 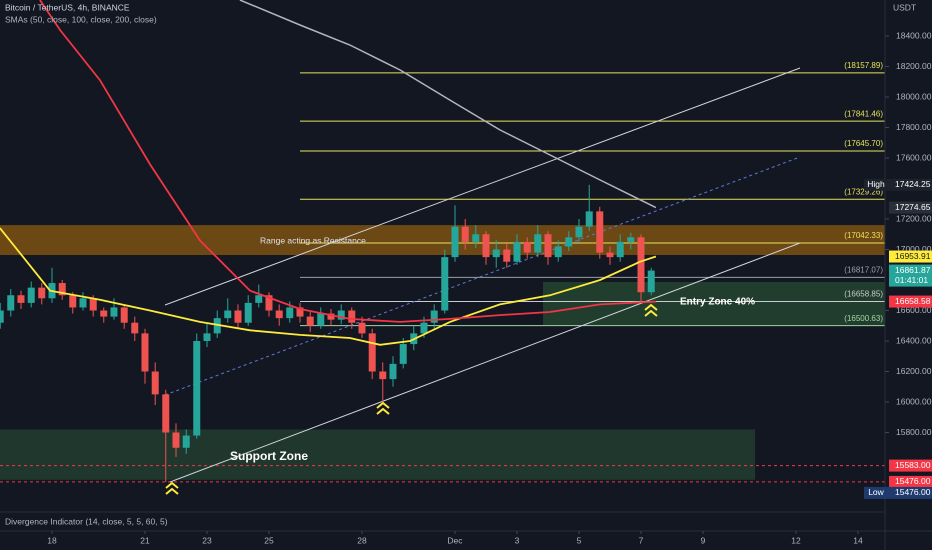 What do you see at coordinates (863, 113) in the screenshot?
I see `level-label: (17841.46)` at bounding box center [863, 113].